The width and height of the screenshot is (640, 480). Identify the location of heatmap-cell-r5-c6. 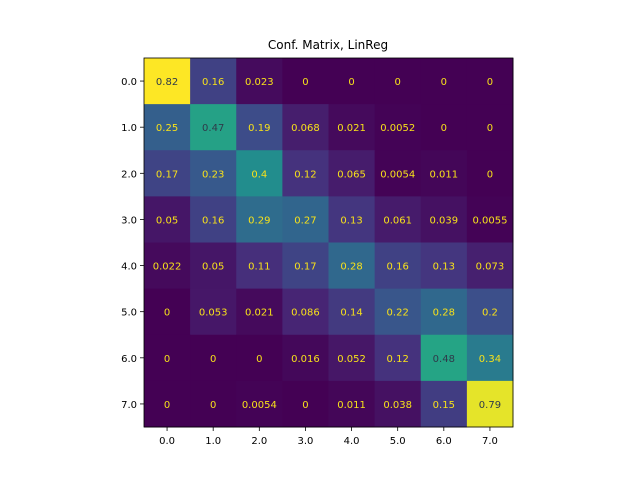
(444, 312).